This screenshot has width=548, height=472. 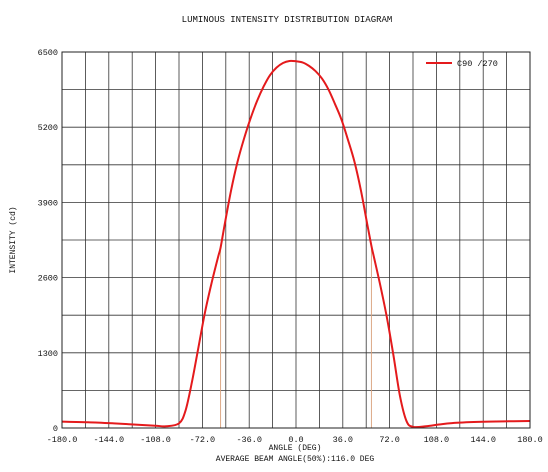 What do you see at coordinates (287, 20) in the screenshot?
I see `chart-title: LUMINOUS INTENSITY DISTRIBUTION DIAGRAM` at bounding box center [287, 20].